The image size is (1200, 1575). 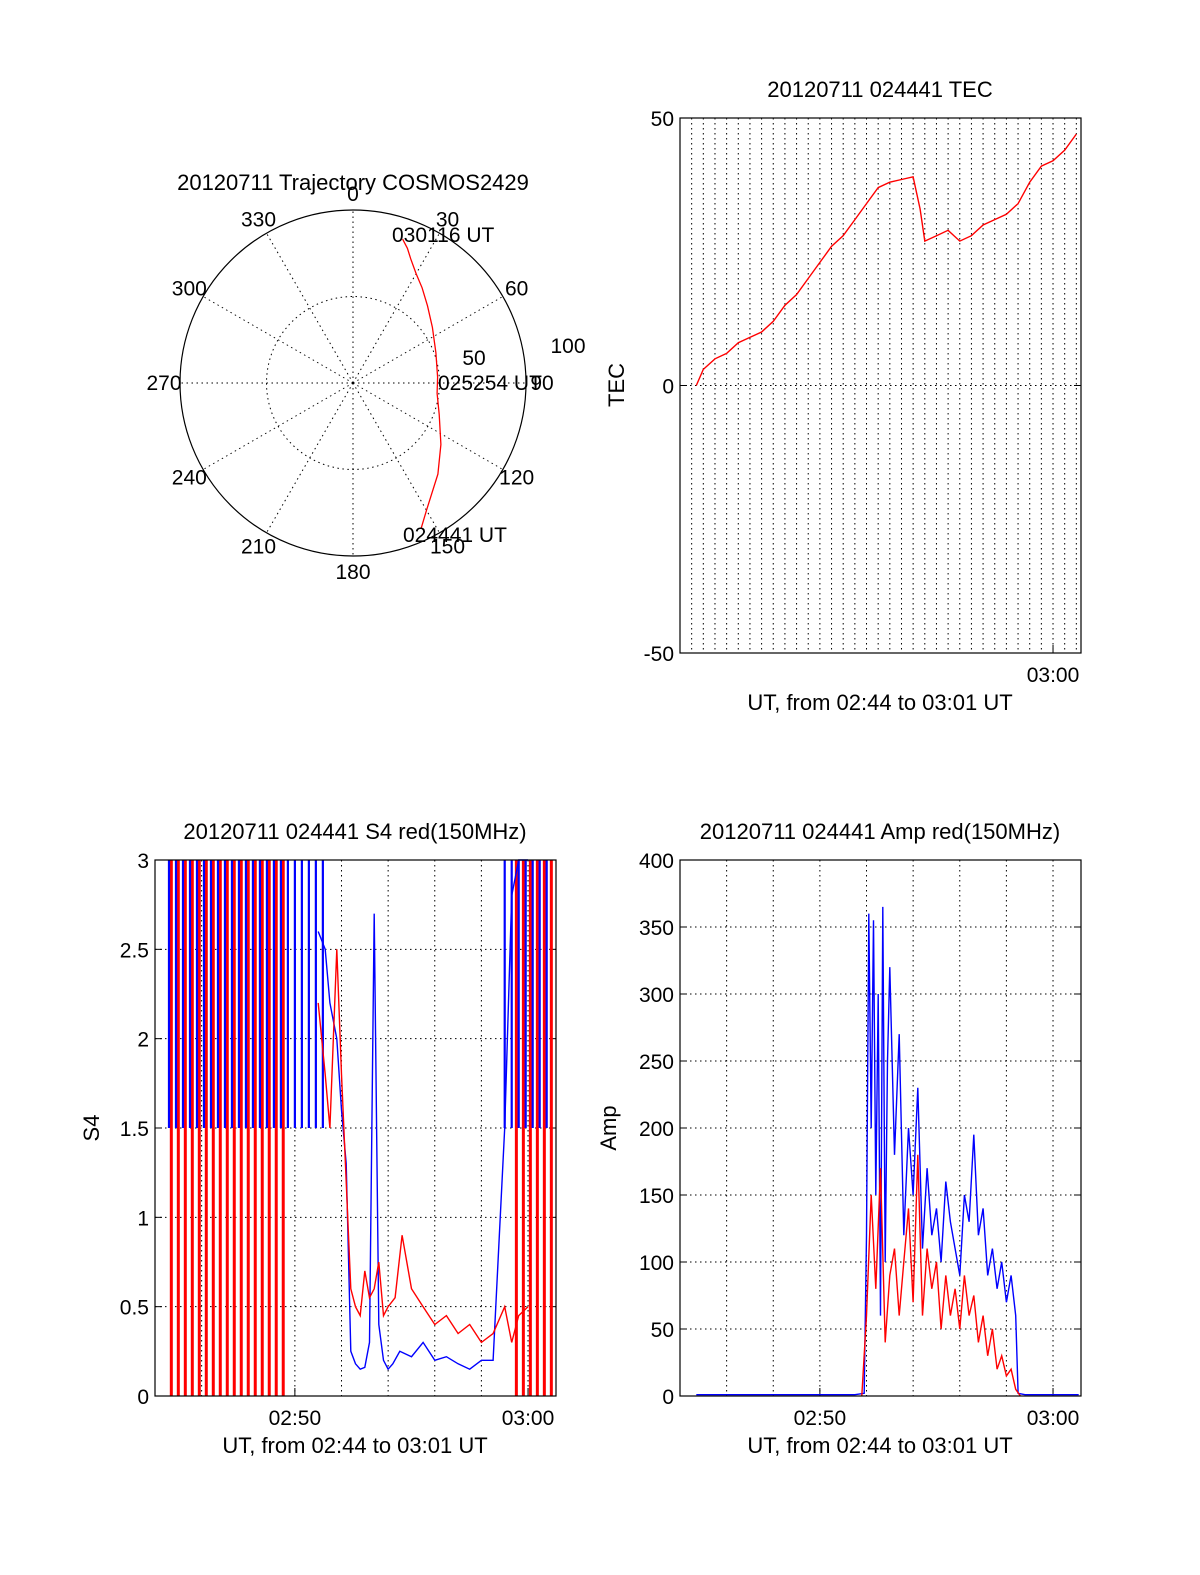 What do you see at coordinates (490, 383) in the screenshot?
I see `polar-label-mid: 025254 UT` at bounding box center [490, 383].